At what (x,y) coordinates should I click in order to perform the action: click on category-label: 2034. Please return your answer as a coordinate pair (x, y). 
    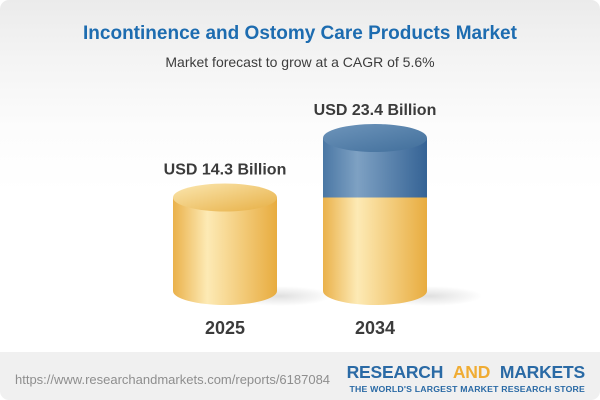
    Looking at the image, I should click on (375, 328).